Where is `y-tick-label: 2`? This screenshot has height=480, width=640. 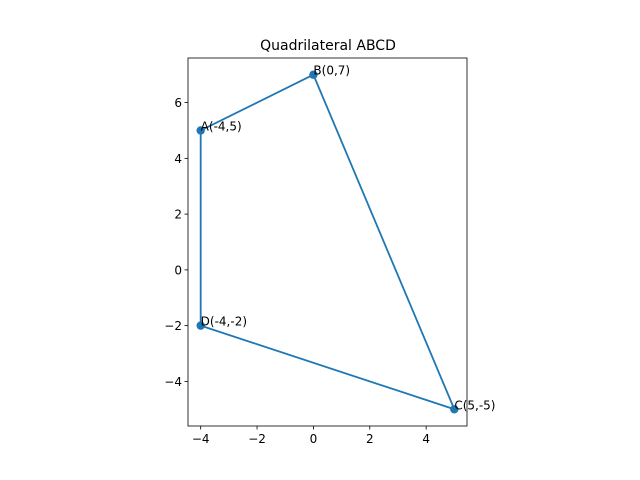
y-tick-label: 2 is located at coordinates (178, 215).